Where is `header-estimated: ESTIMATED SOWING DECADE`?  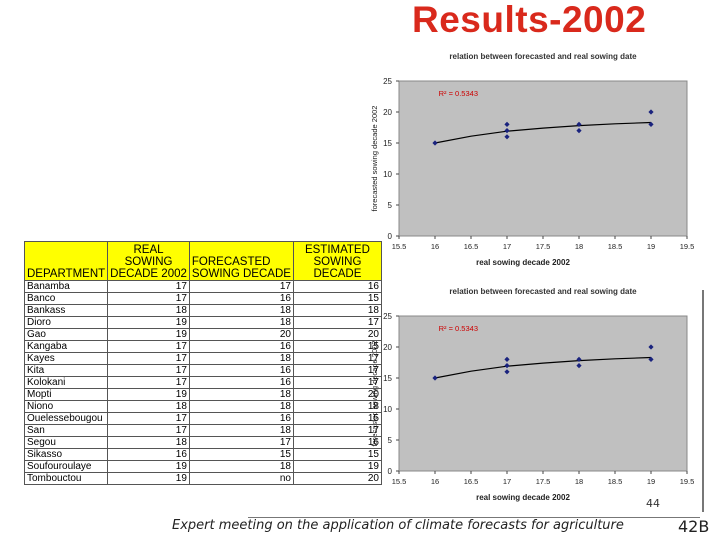 header-estimated: ESTIMATED SOWING DECADE is located at coordinates (337, 261).